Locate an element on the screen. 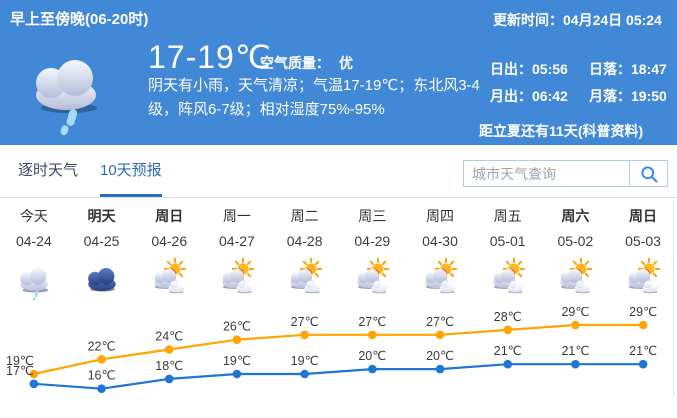 Image resolution: width=677 pixels, height=418 pixels. table-right-border is located at coordinates (673, 298).